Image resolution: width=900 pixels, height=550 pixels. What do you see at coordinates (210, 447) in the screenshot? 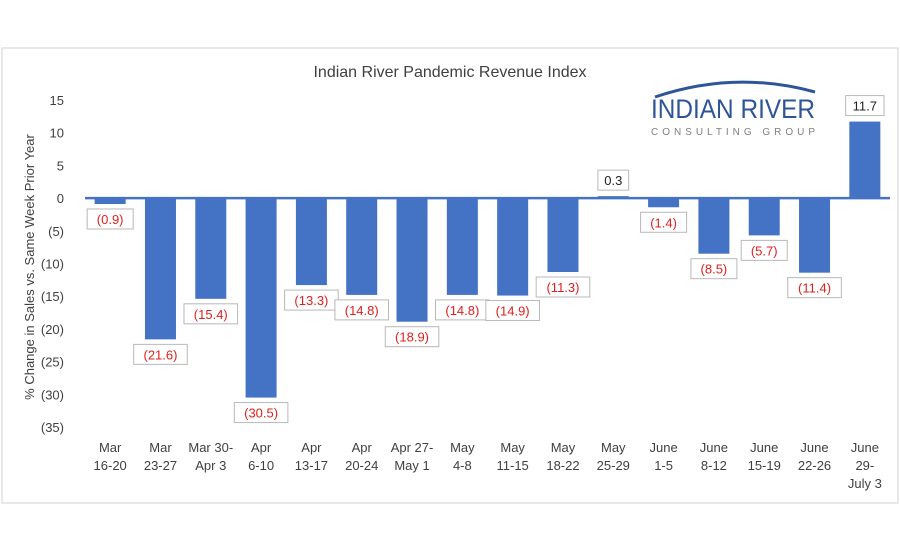
I see `x-tick-label-line: Mar 30-` at bounding box center [210, 447].